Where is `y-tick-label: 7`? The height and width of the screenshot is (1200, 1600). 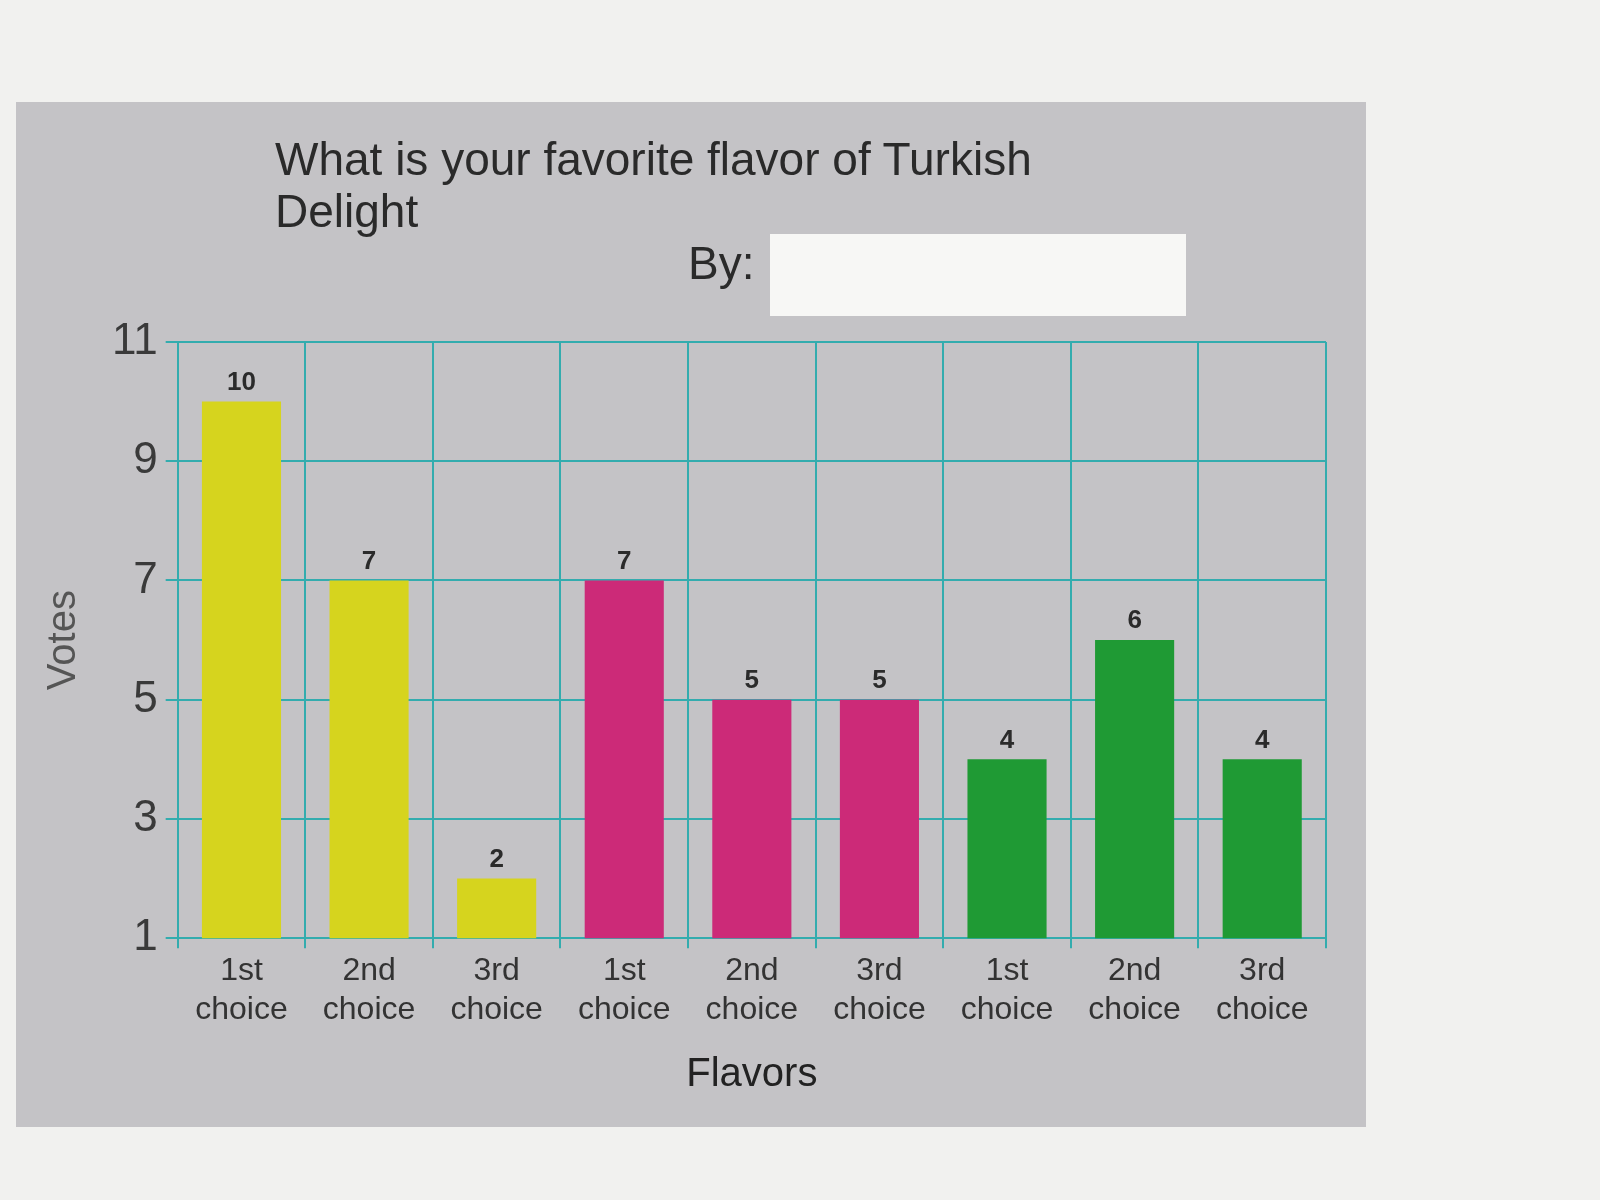 y-tick-label: 7 is located at coordinates (145, 577).